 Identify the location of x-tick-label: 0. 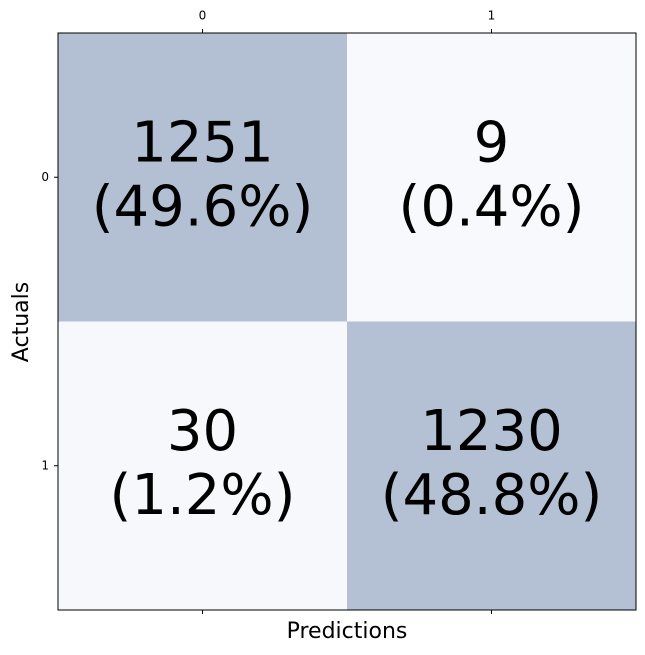
(203, 16).